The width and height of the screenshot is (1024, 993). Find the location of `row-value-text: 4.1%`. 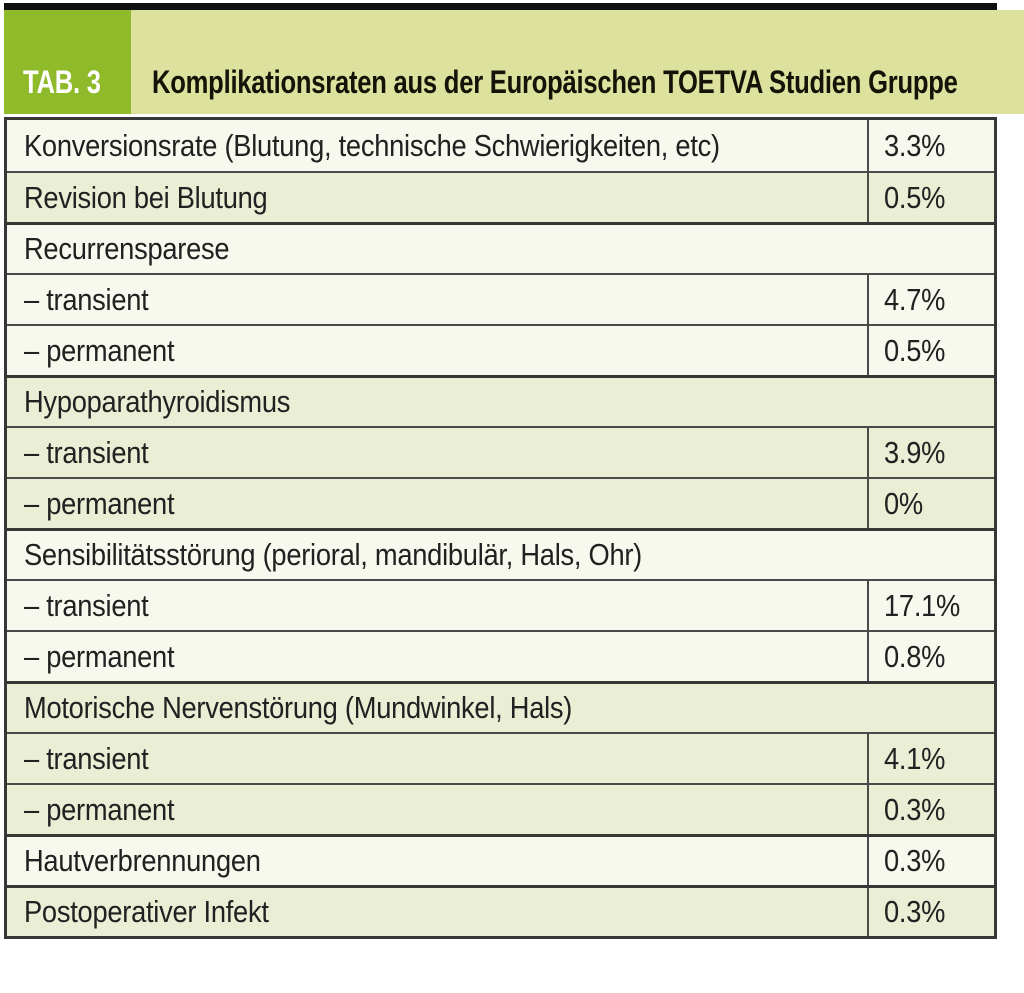

row-value-text: 4.1% is located at coordinates (915, 758).